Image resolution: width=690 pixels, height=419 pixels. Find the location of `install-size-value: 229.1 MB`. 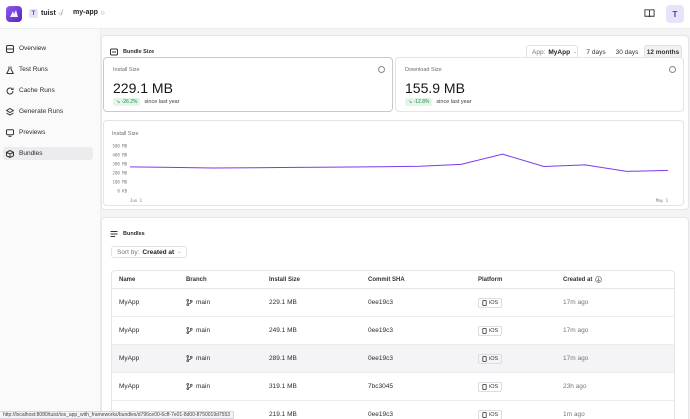

install-size-value: 229.1 MB is located at coordinates (143, 88).